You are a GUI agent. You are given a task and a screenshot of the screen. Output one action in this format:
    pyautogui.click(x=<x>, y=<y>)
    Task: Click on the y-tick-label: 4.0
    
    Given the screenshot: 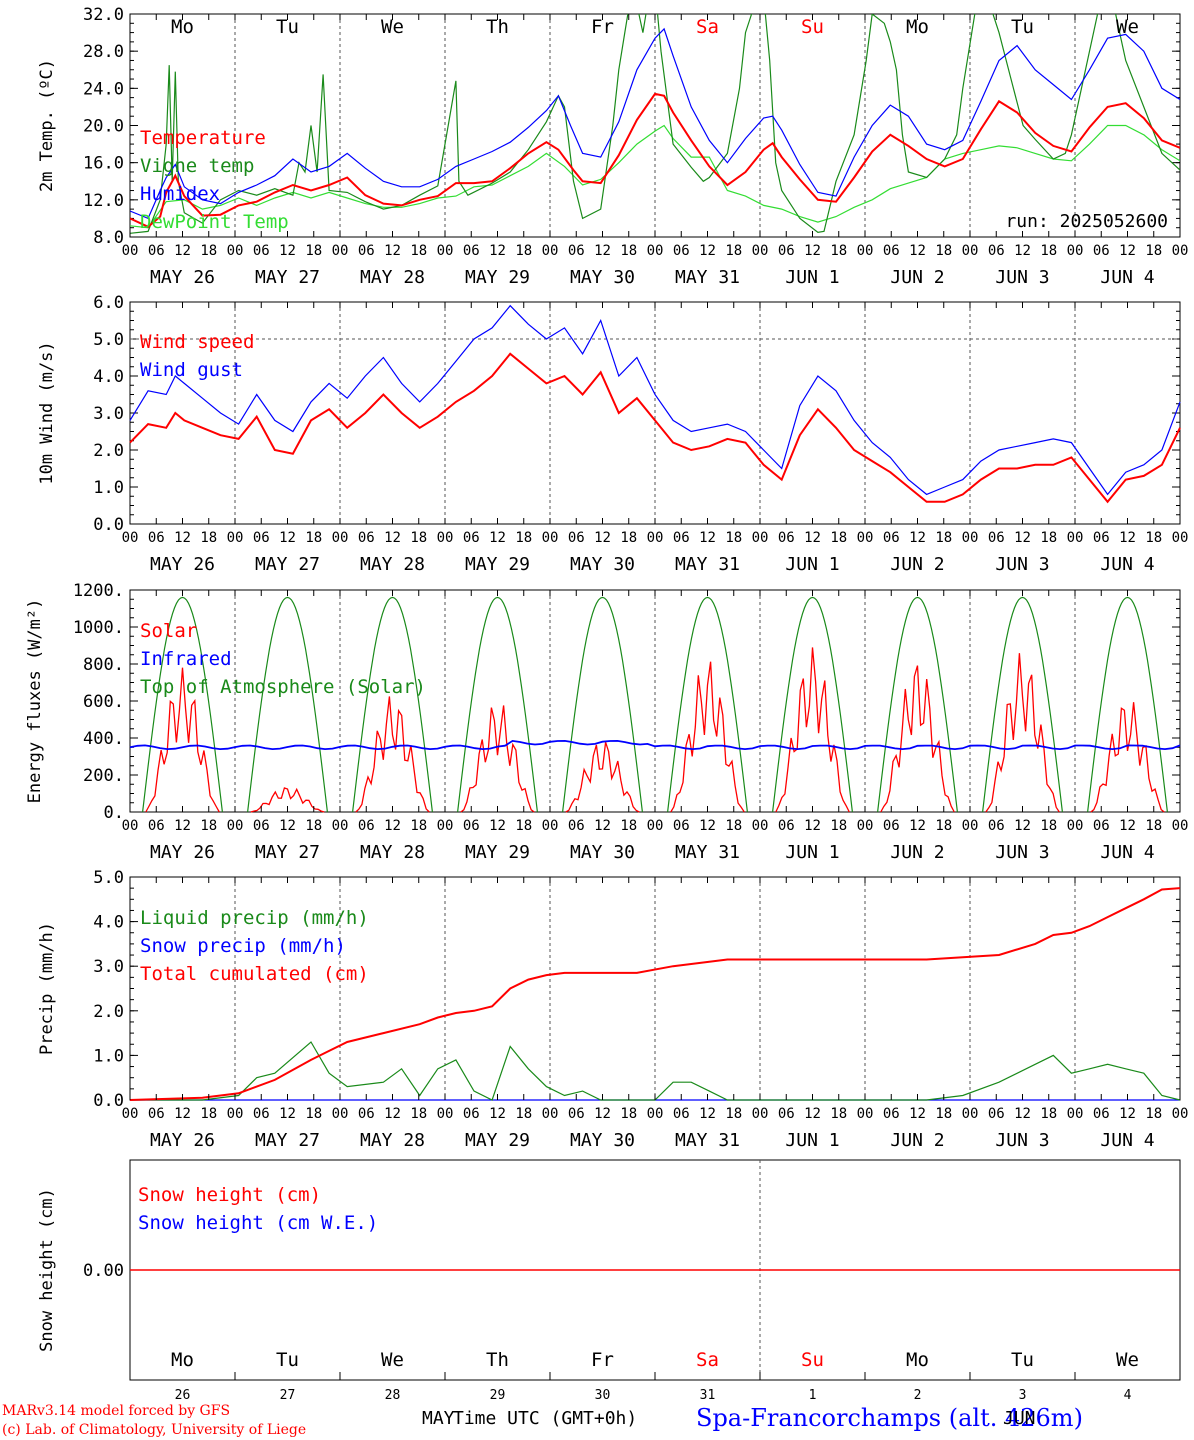 What is the action you would take?
    pyautogui.click(x=108, y=923)
    